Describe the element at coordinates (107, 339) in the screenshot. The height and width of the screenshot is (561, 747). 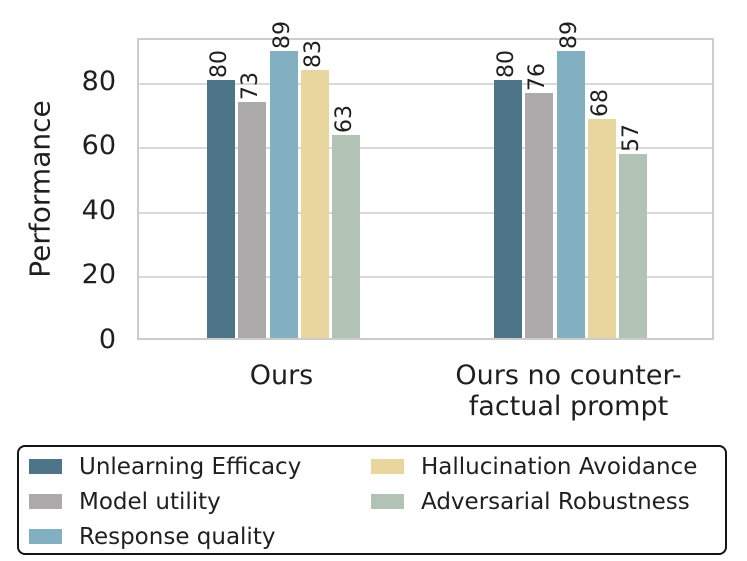
I see `y-tick-label: 0` at that location.